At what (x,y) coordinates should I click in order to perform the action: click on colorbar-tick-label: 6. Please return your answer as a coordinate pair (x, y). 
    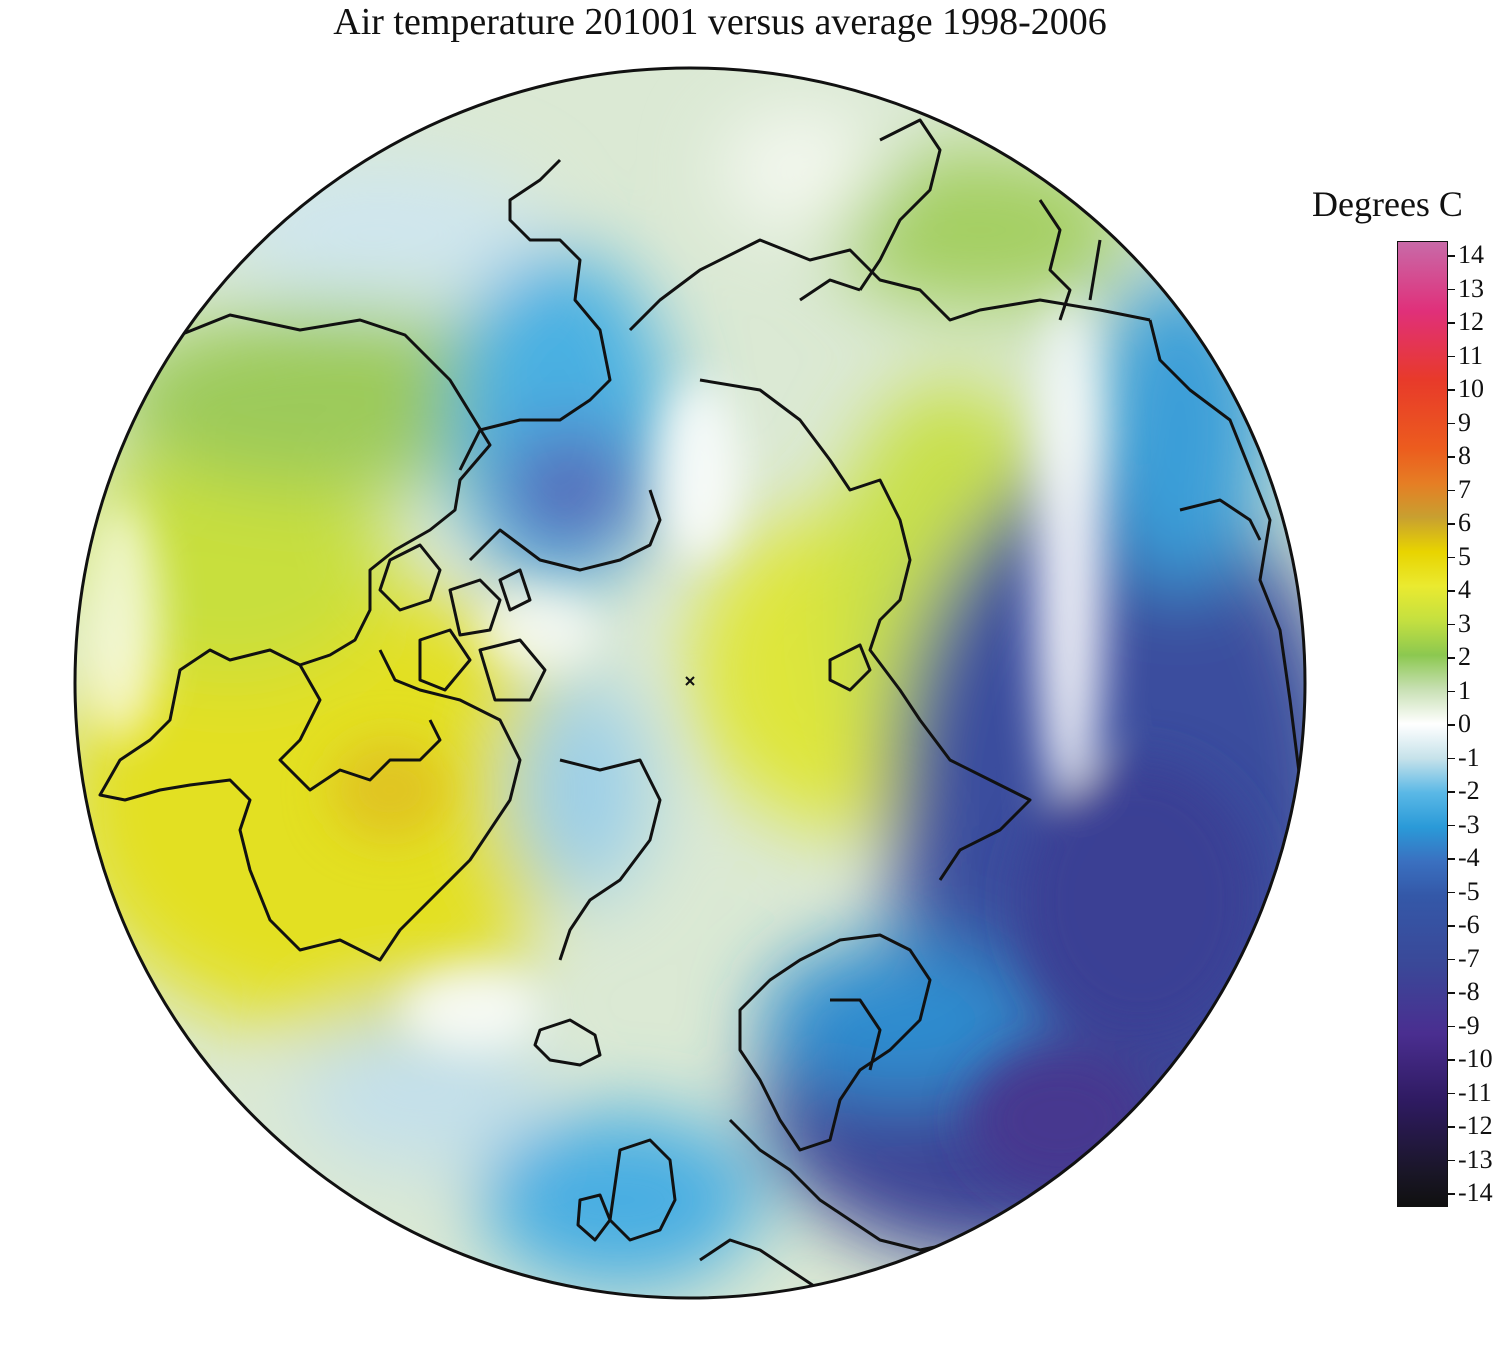
    Looking at the image, I should click on (1464, 522).